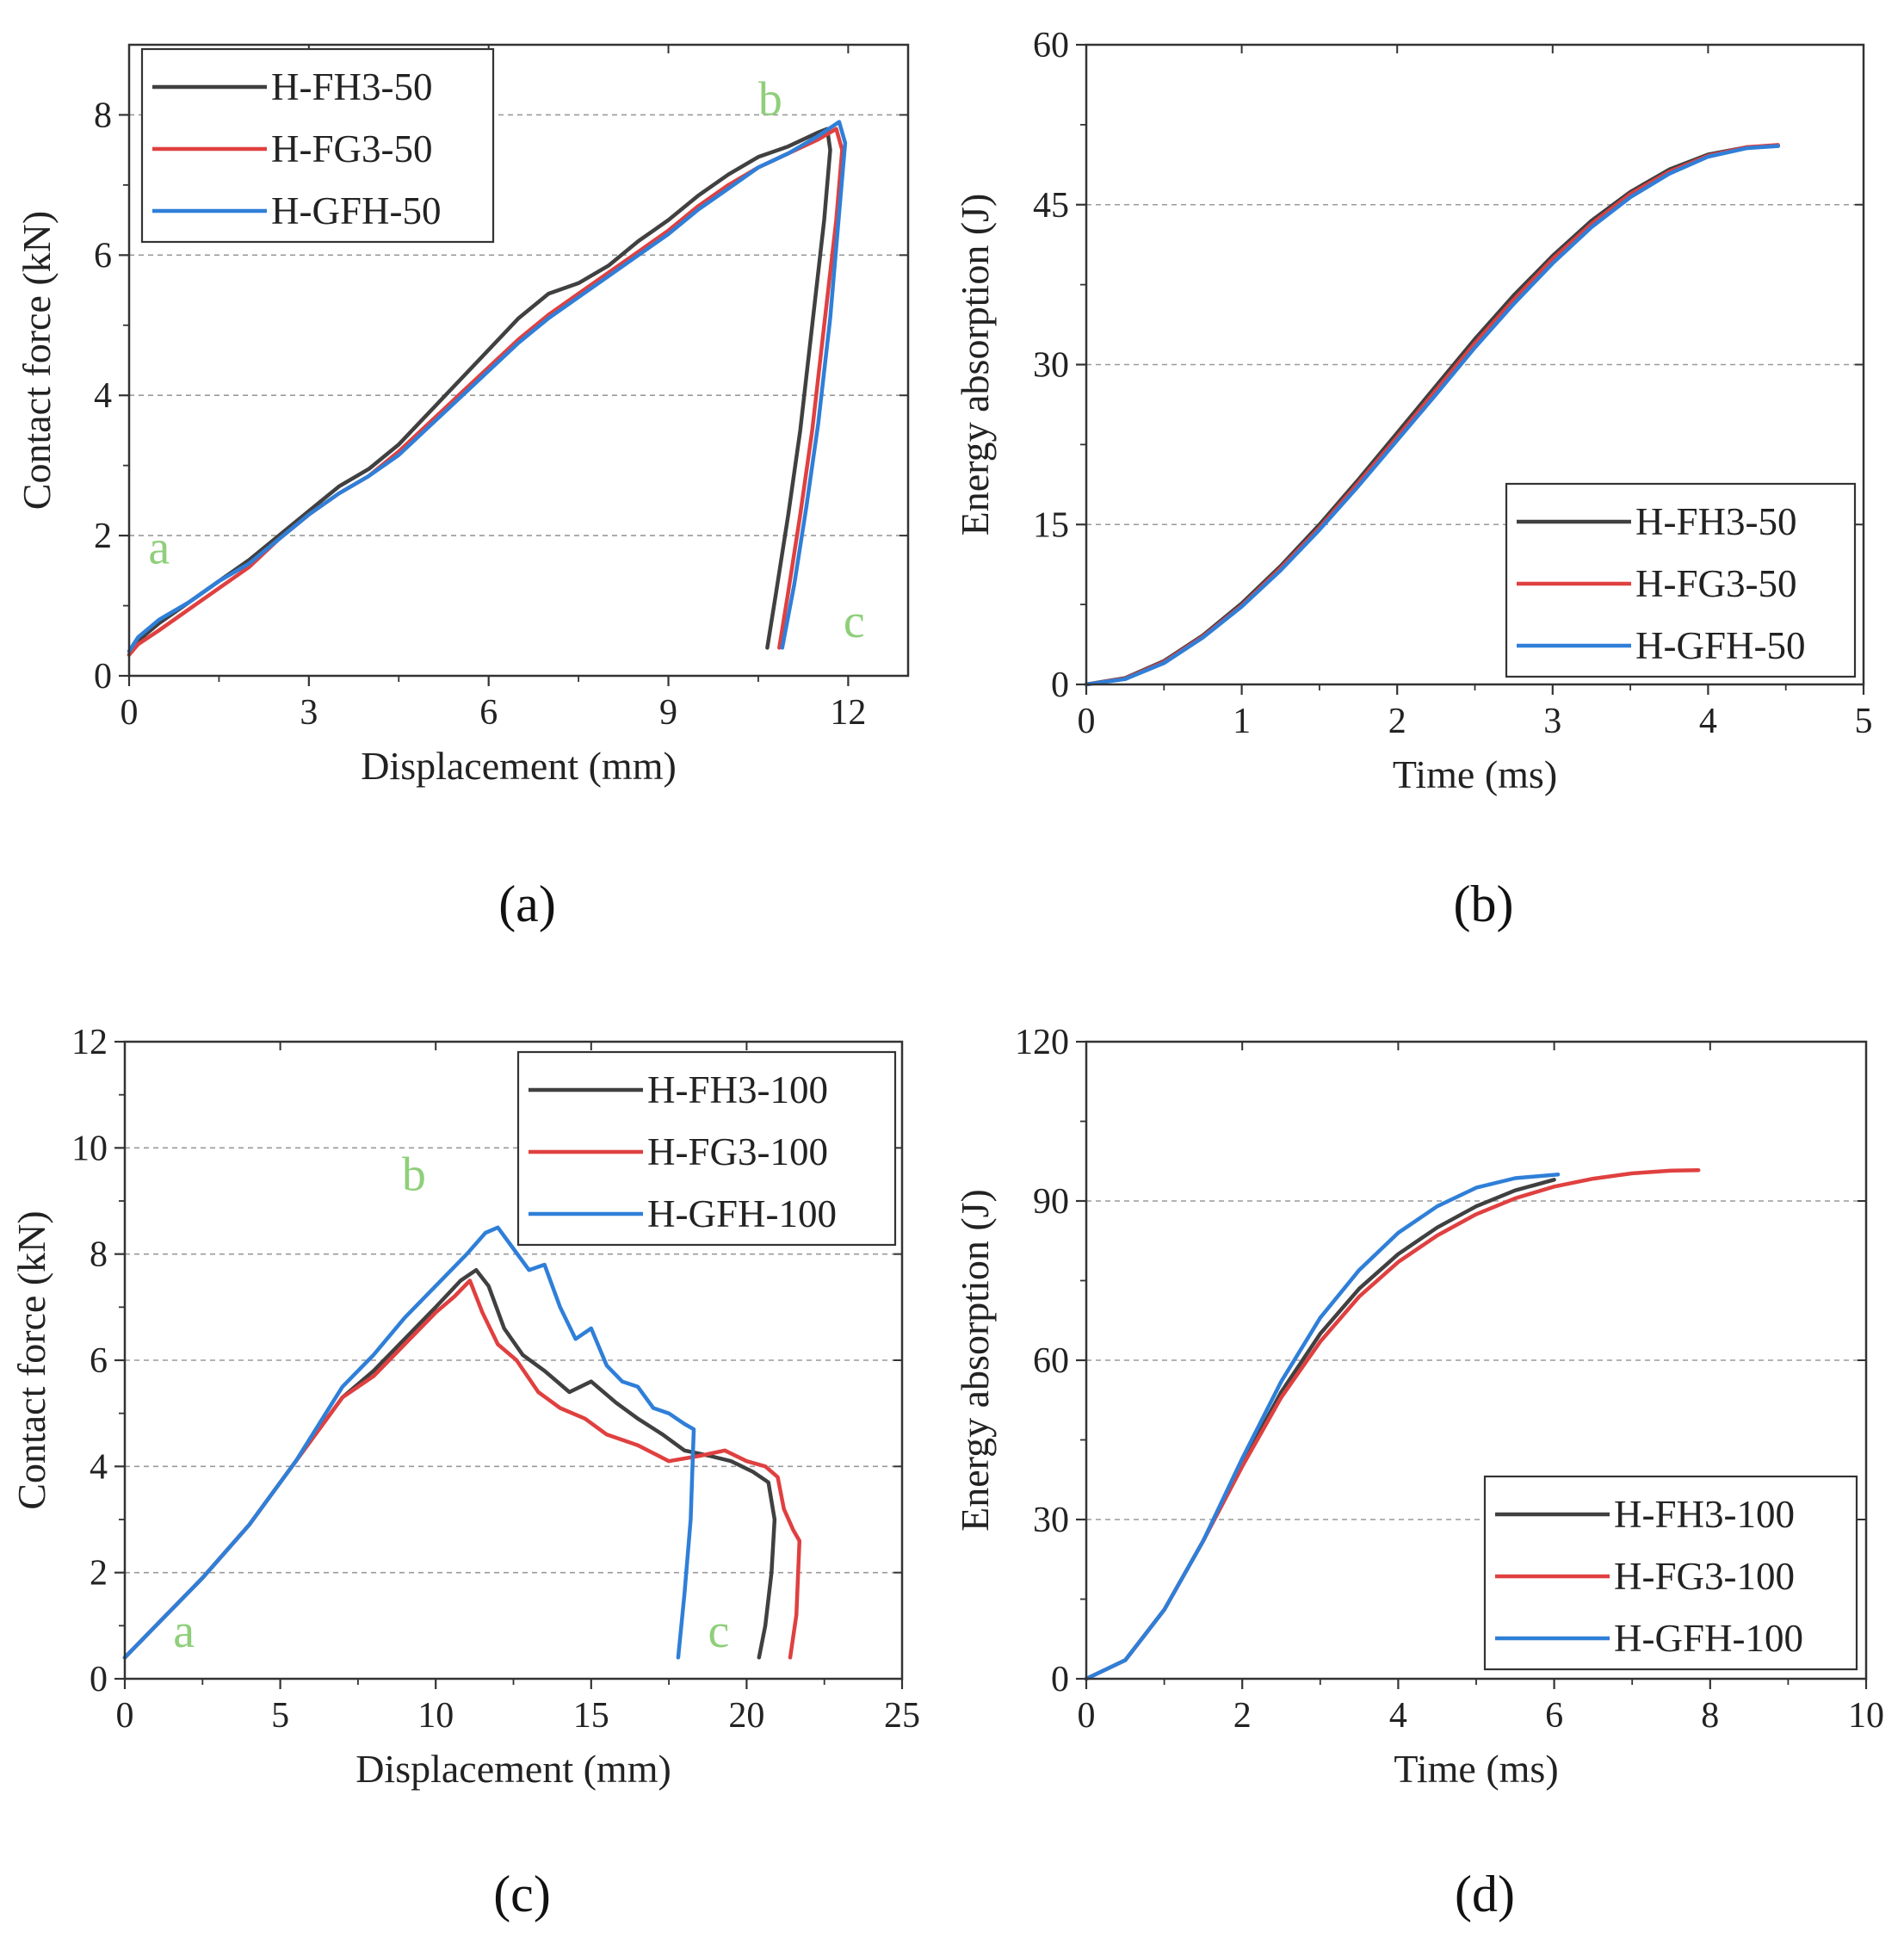  What do you see at coordinates (1051, 206) in the screenshot?
I see `y-tick-label: 45` at bounding box center [1051, 206].